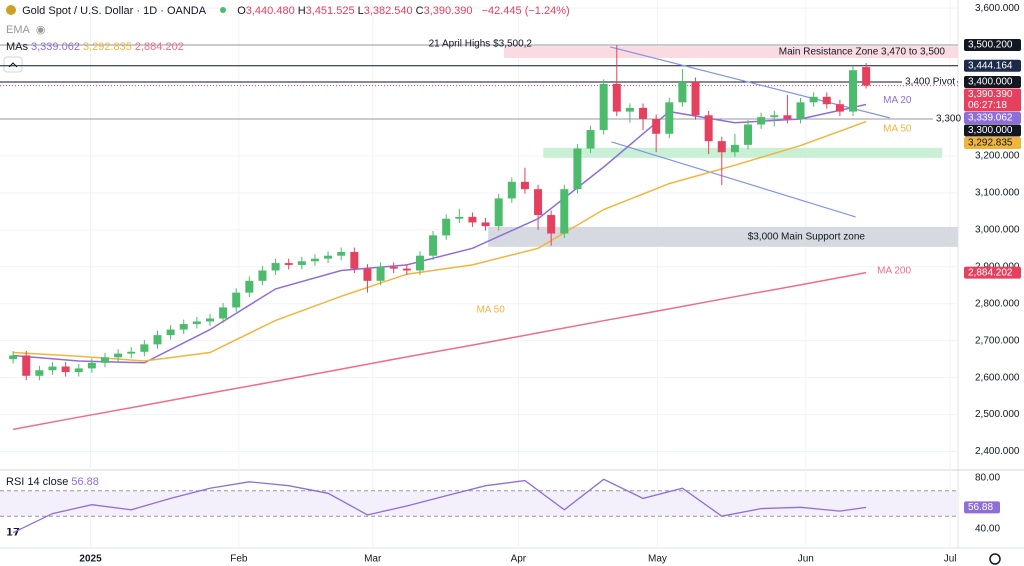  Describe the element at coordinates (950, 559) in the screenshot. I see `x-tick-label: Jul` at that location.